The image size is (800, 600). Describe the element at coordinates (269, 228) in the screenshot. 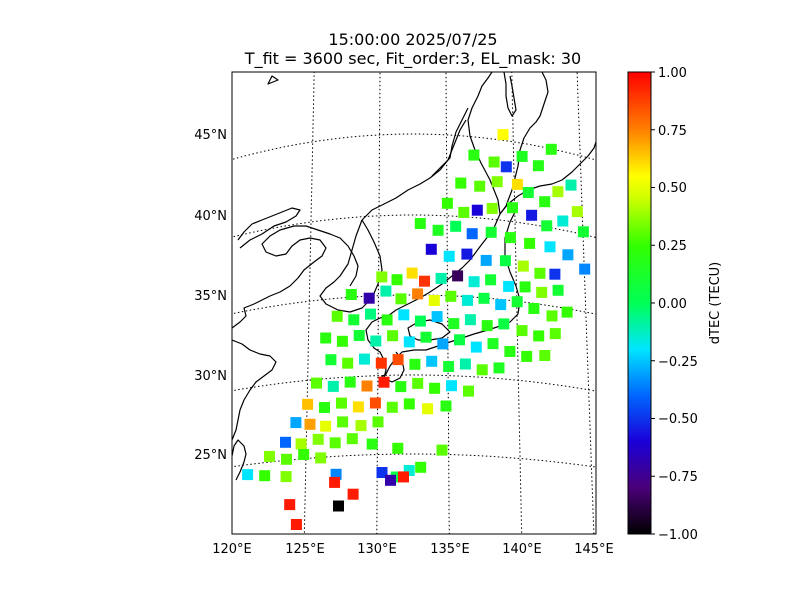

I see `coastline-liaodong` at that location.